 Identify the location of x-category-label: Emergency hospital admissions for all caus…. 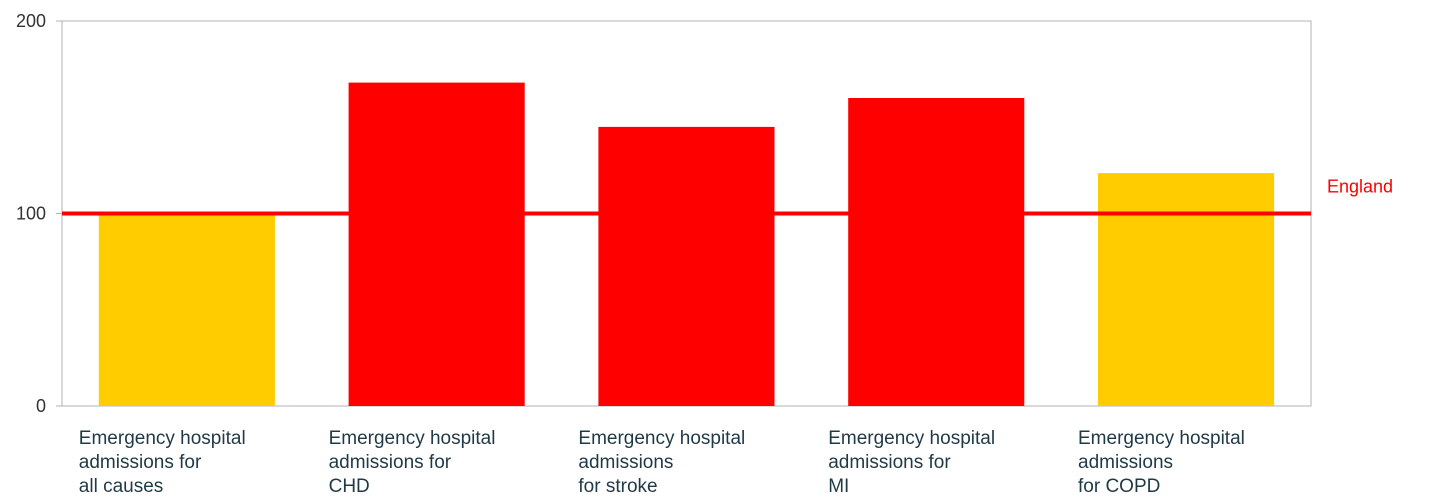
(162, 462).